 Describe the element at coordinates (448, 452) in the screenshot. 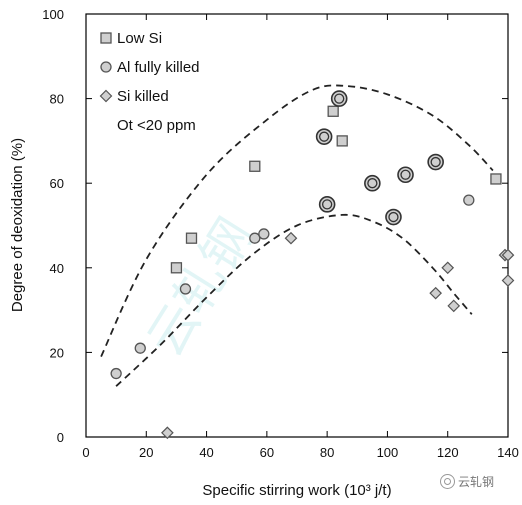

I see `x-tick-label: 120` at that location.